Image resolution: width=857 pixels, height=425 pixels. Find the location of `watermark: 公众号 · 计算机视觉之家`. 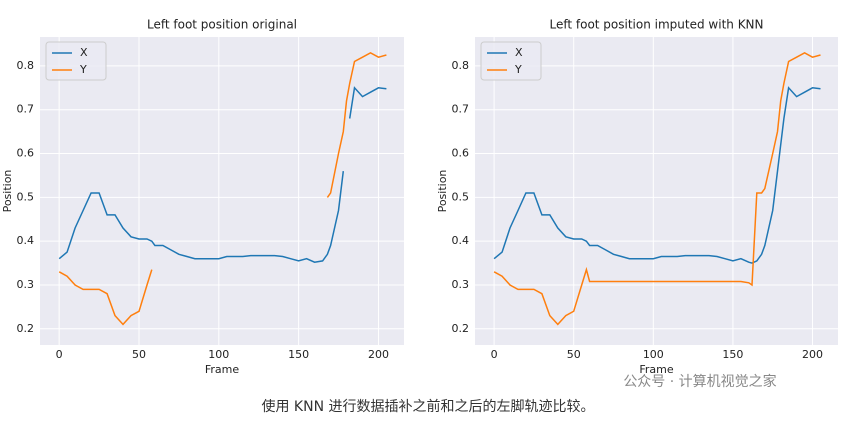

watermark: 公众号 · 计算机视觉之家 is located at coordinates (699, 381).